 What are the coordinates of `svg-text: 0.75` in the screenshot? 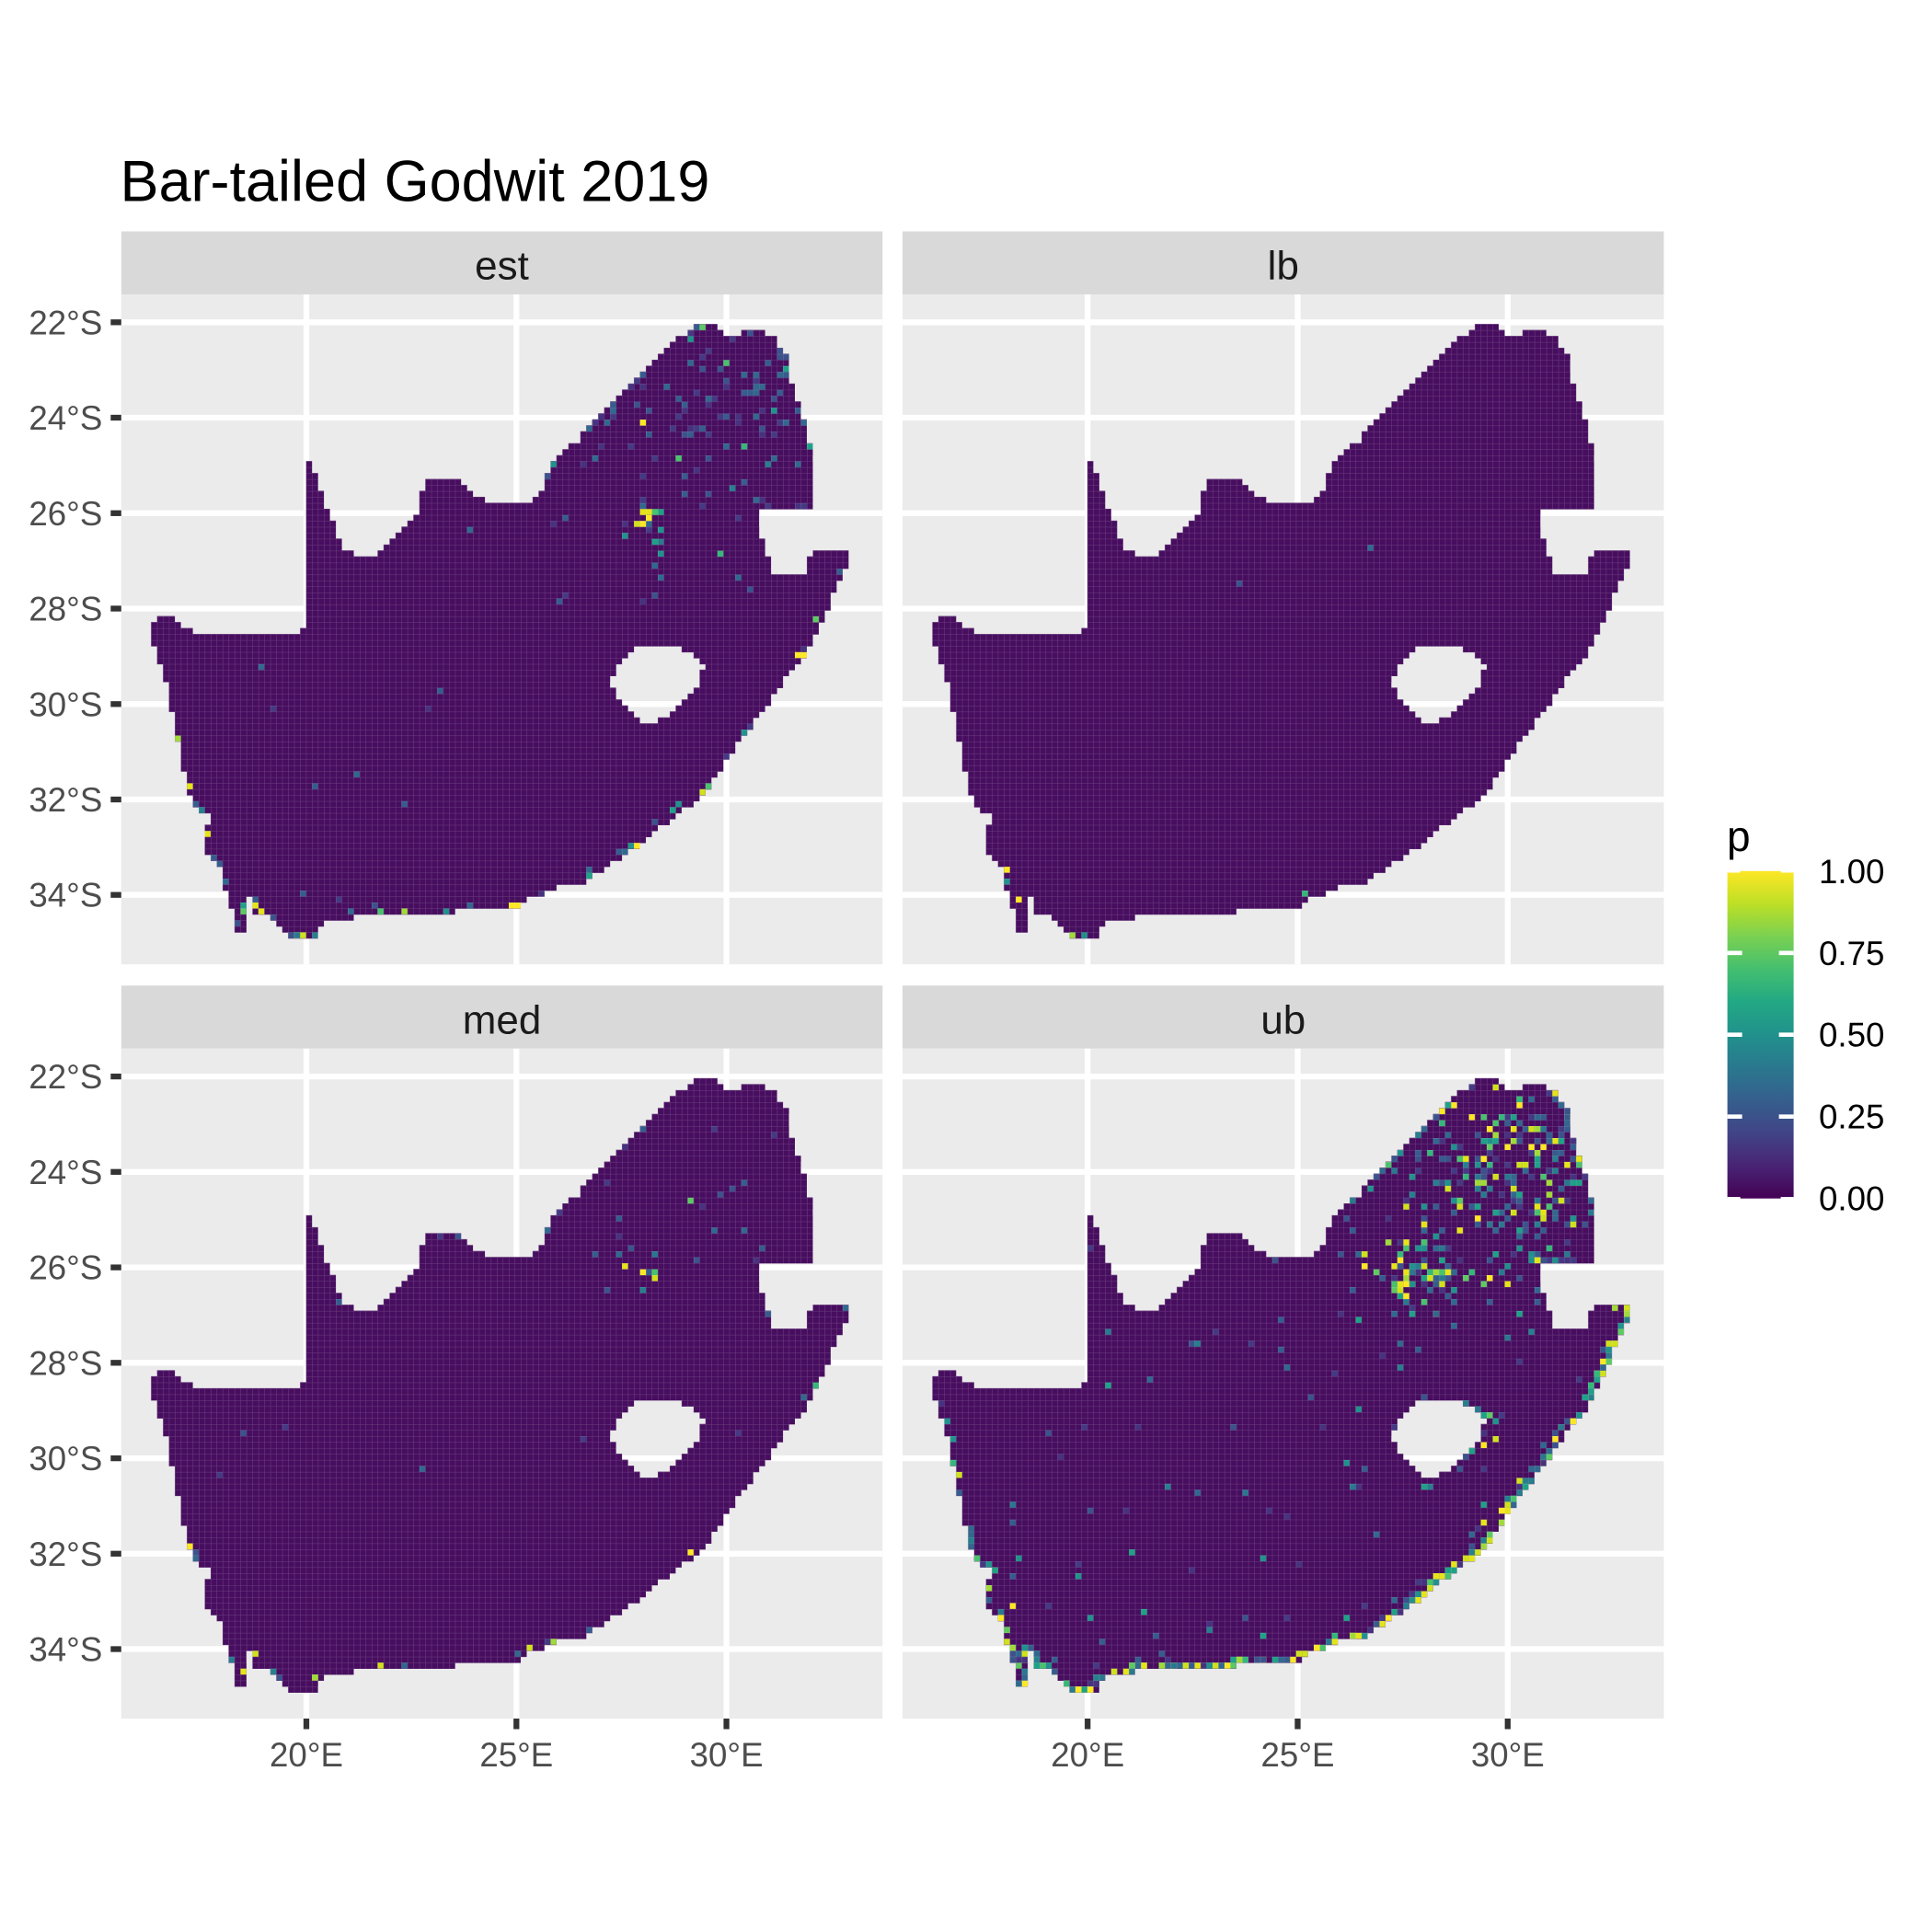 It's located at (1851, 953).